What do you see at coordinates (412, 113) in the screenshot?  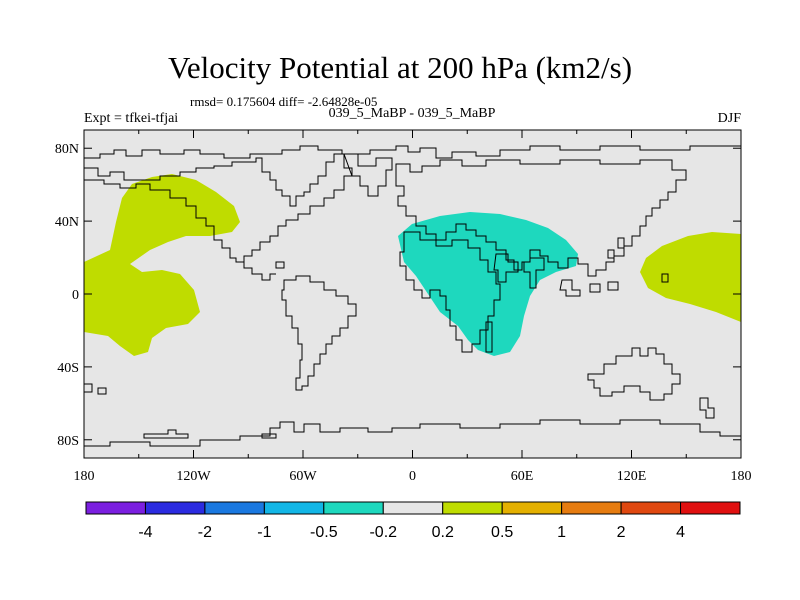 I see `comparison-text: 039_5_MaBP - 039_5_MaBP` at bounding box center [412, 113].